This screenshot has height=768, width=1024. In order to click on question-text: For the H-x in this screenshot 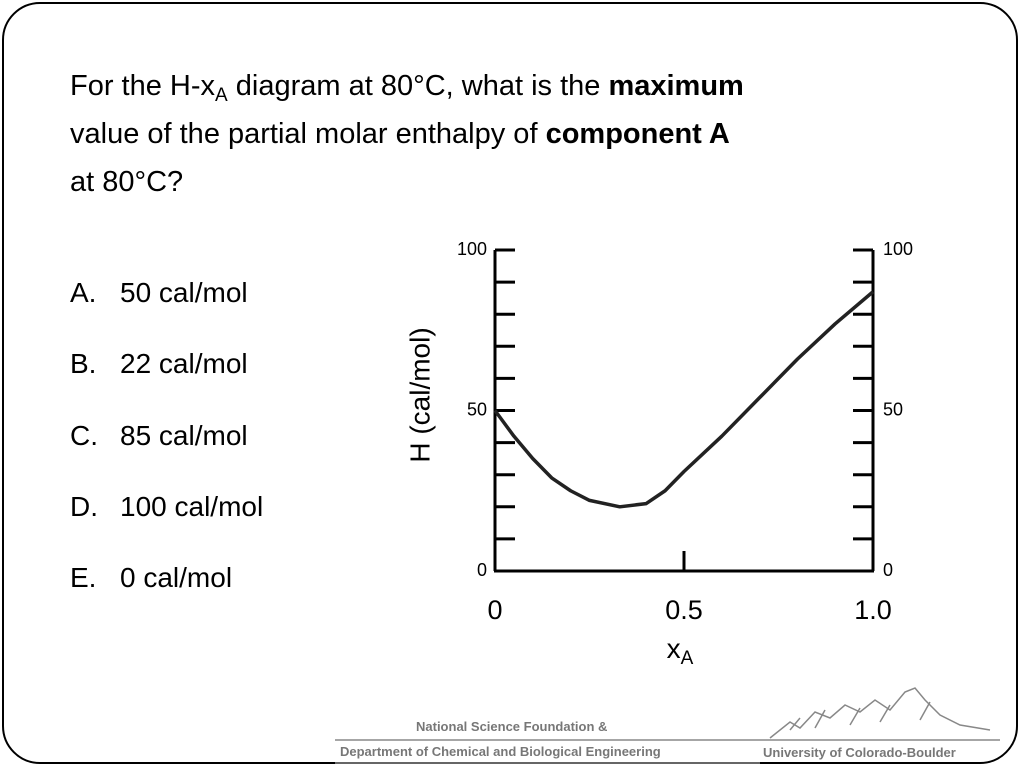, I will do `click(143, 86)`.